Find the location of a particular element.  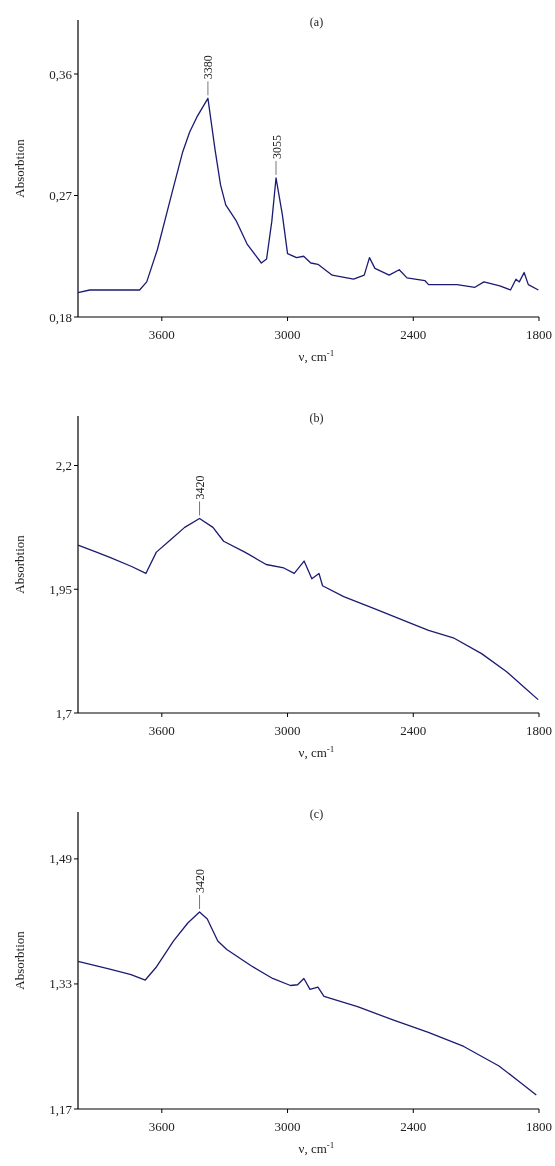

y-tick-label: 1,7 is located at coordinates (64, 713).